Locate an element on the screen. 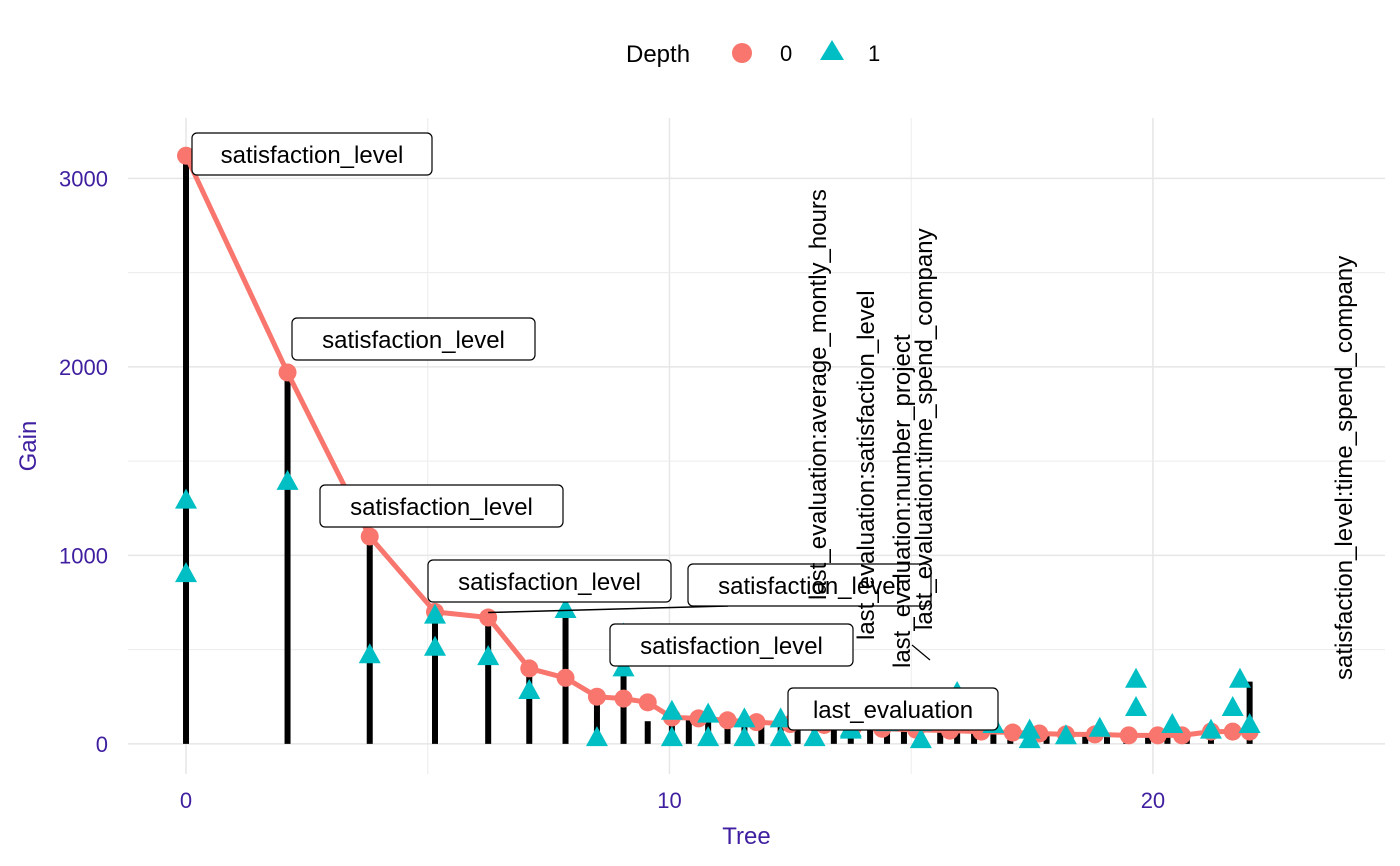  x-tick-label: 20 is located at coordinates (1153, 800).